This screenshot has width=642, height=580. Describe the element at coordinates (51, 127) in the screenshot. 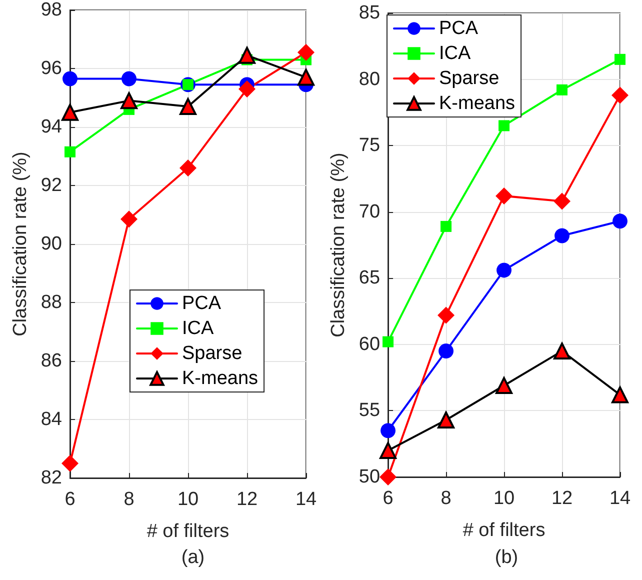

I see `y-tick-label: 94` at that location.